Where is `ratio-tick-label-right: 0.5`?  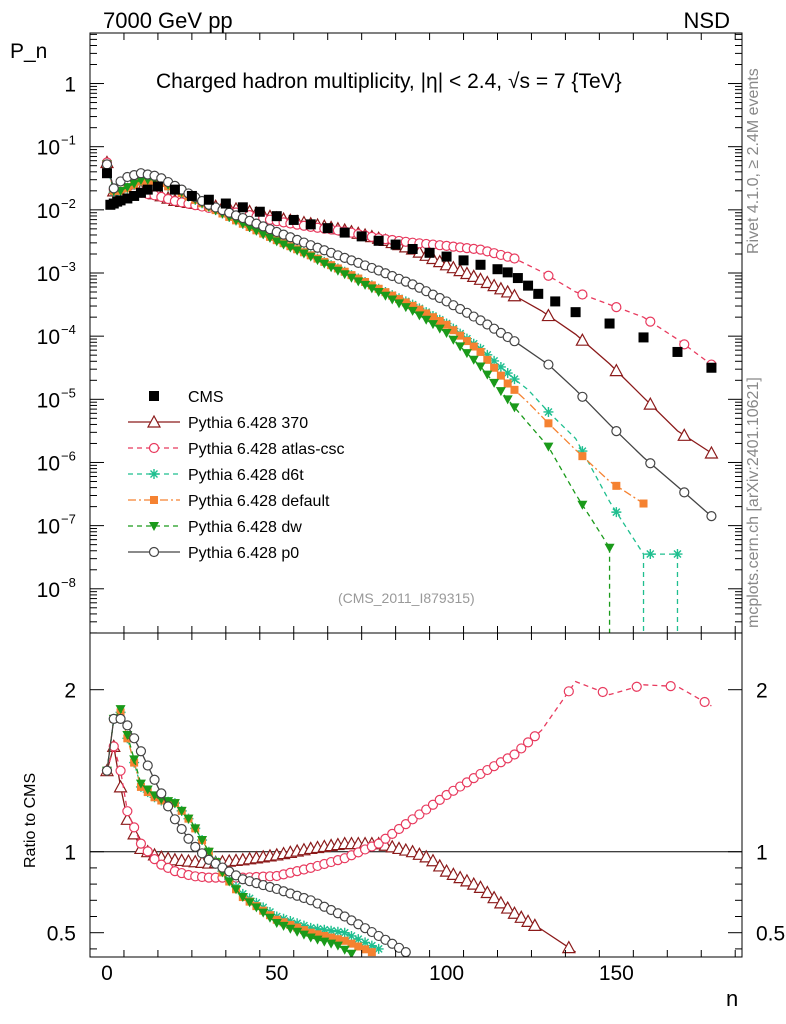 ratio-tick-label-right: 0.5 is located at coordinates (770, 934).